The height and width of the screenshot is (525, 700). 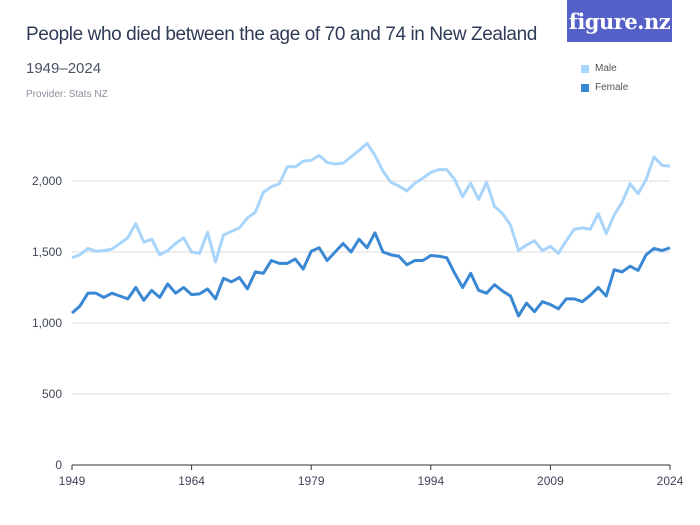 What do you see at coordinates (670, 481) in the screenshot?
I see `x-tick-label: 2024` at bounding box center [670, 481].